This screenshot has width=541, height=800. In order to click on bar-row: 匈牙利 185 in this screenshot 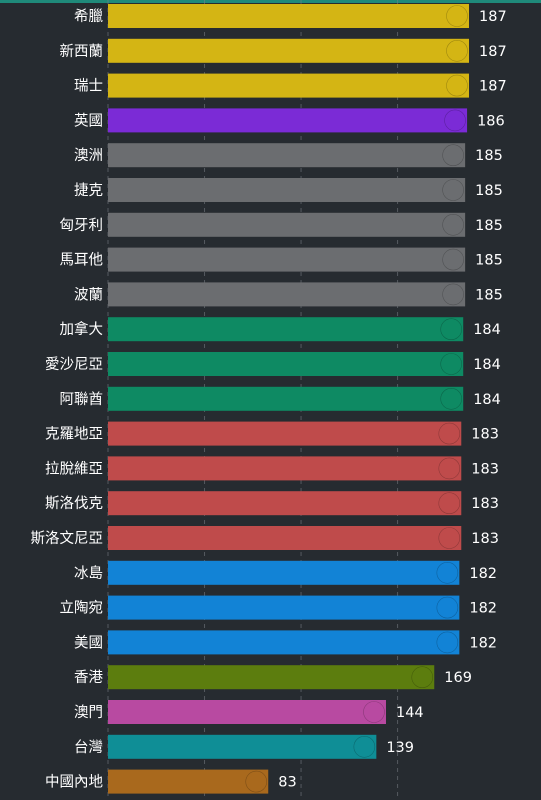, I will do `click(281, 224)`.